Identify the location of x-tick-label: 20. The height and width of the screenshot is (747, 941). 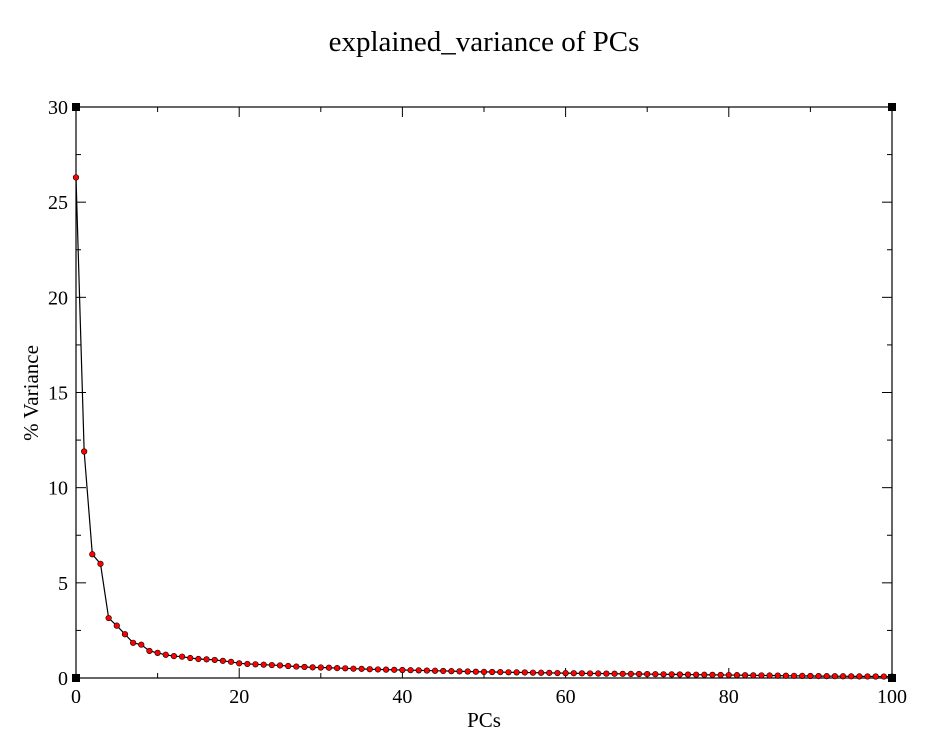
(239, 697).